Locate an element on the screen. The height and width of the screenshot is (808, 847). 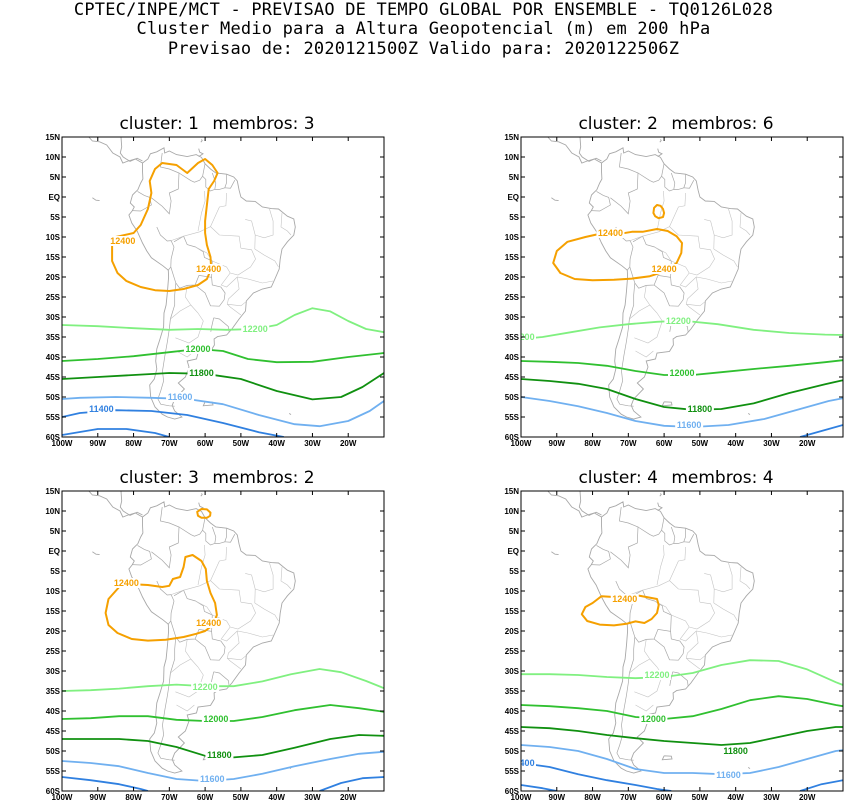
lon-label: 70W is located at coordinates (169, 443).